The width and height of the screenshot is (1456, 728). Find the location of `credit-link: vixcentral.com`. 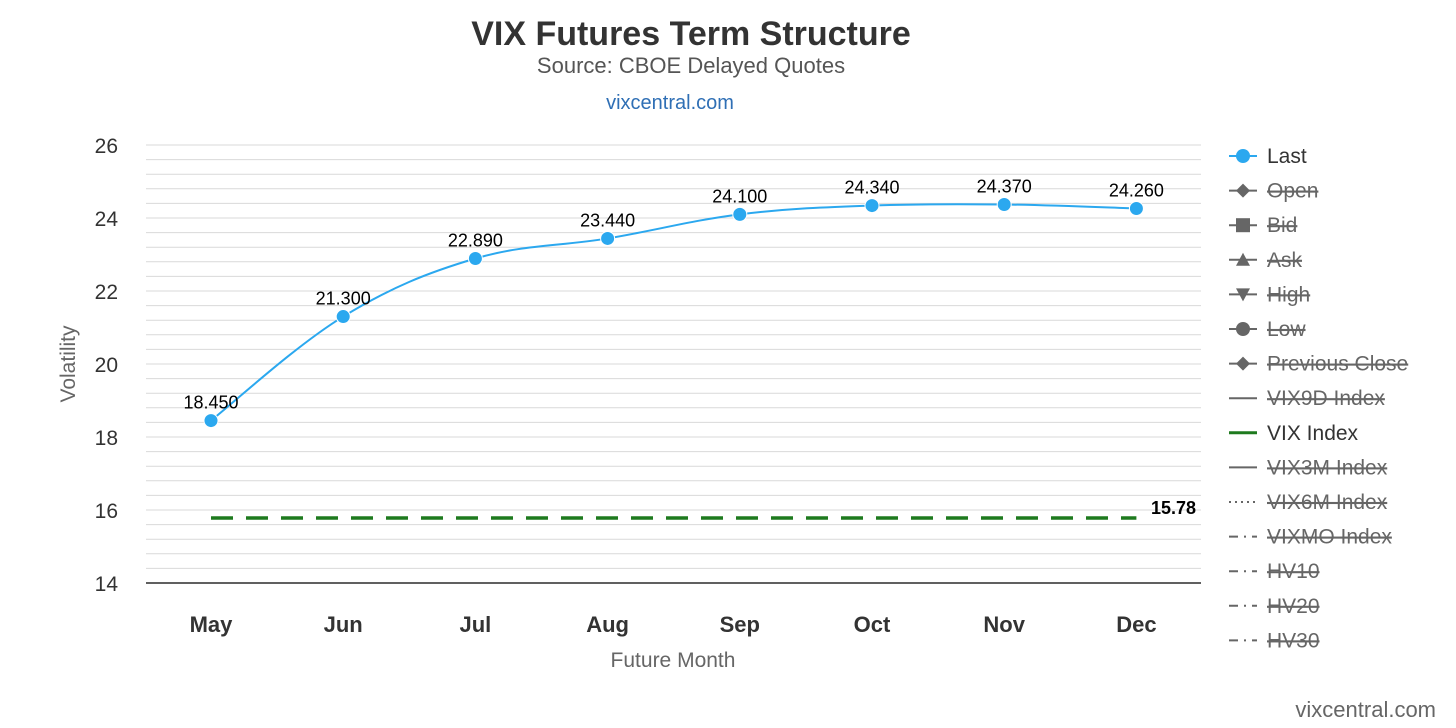

credit-link: vixcentral.com is located at coordinates (1365, 709).